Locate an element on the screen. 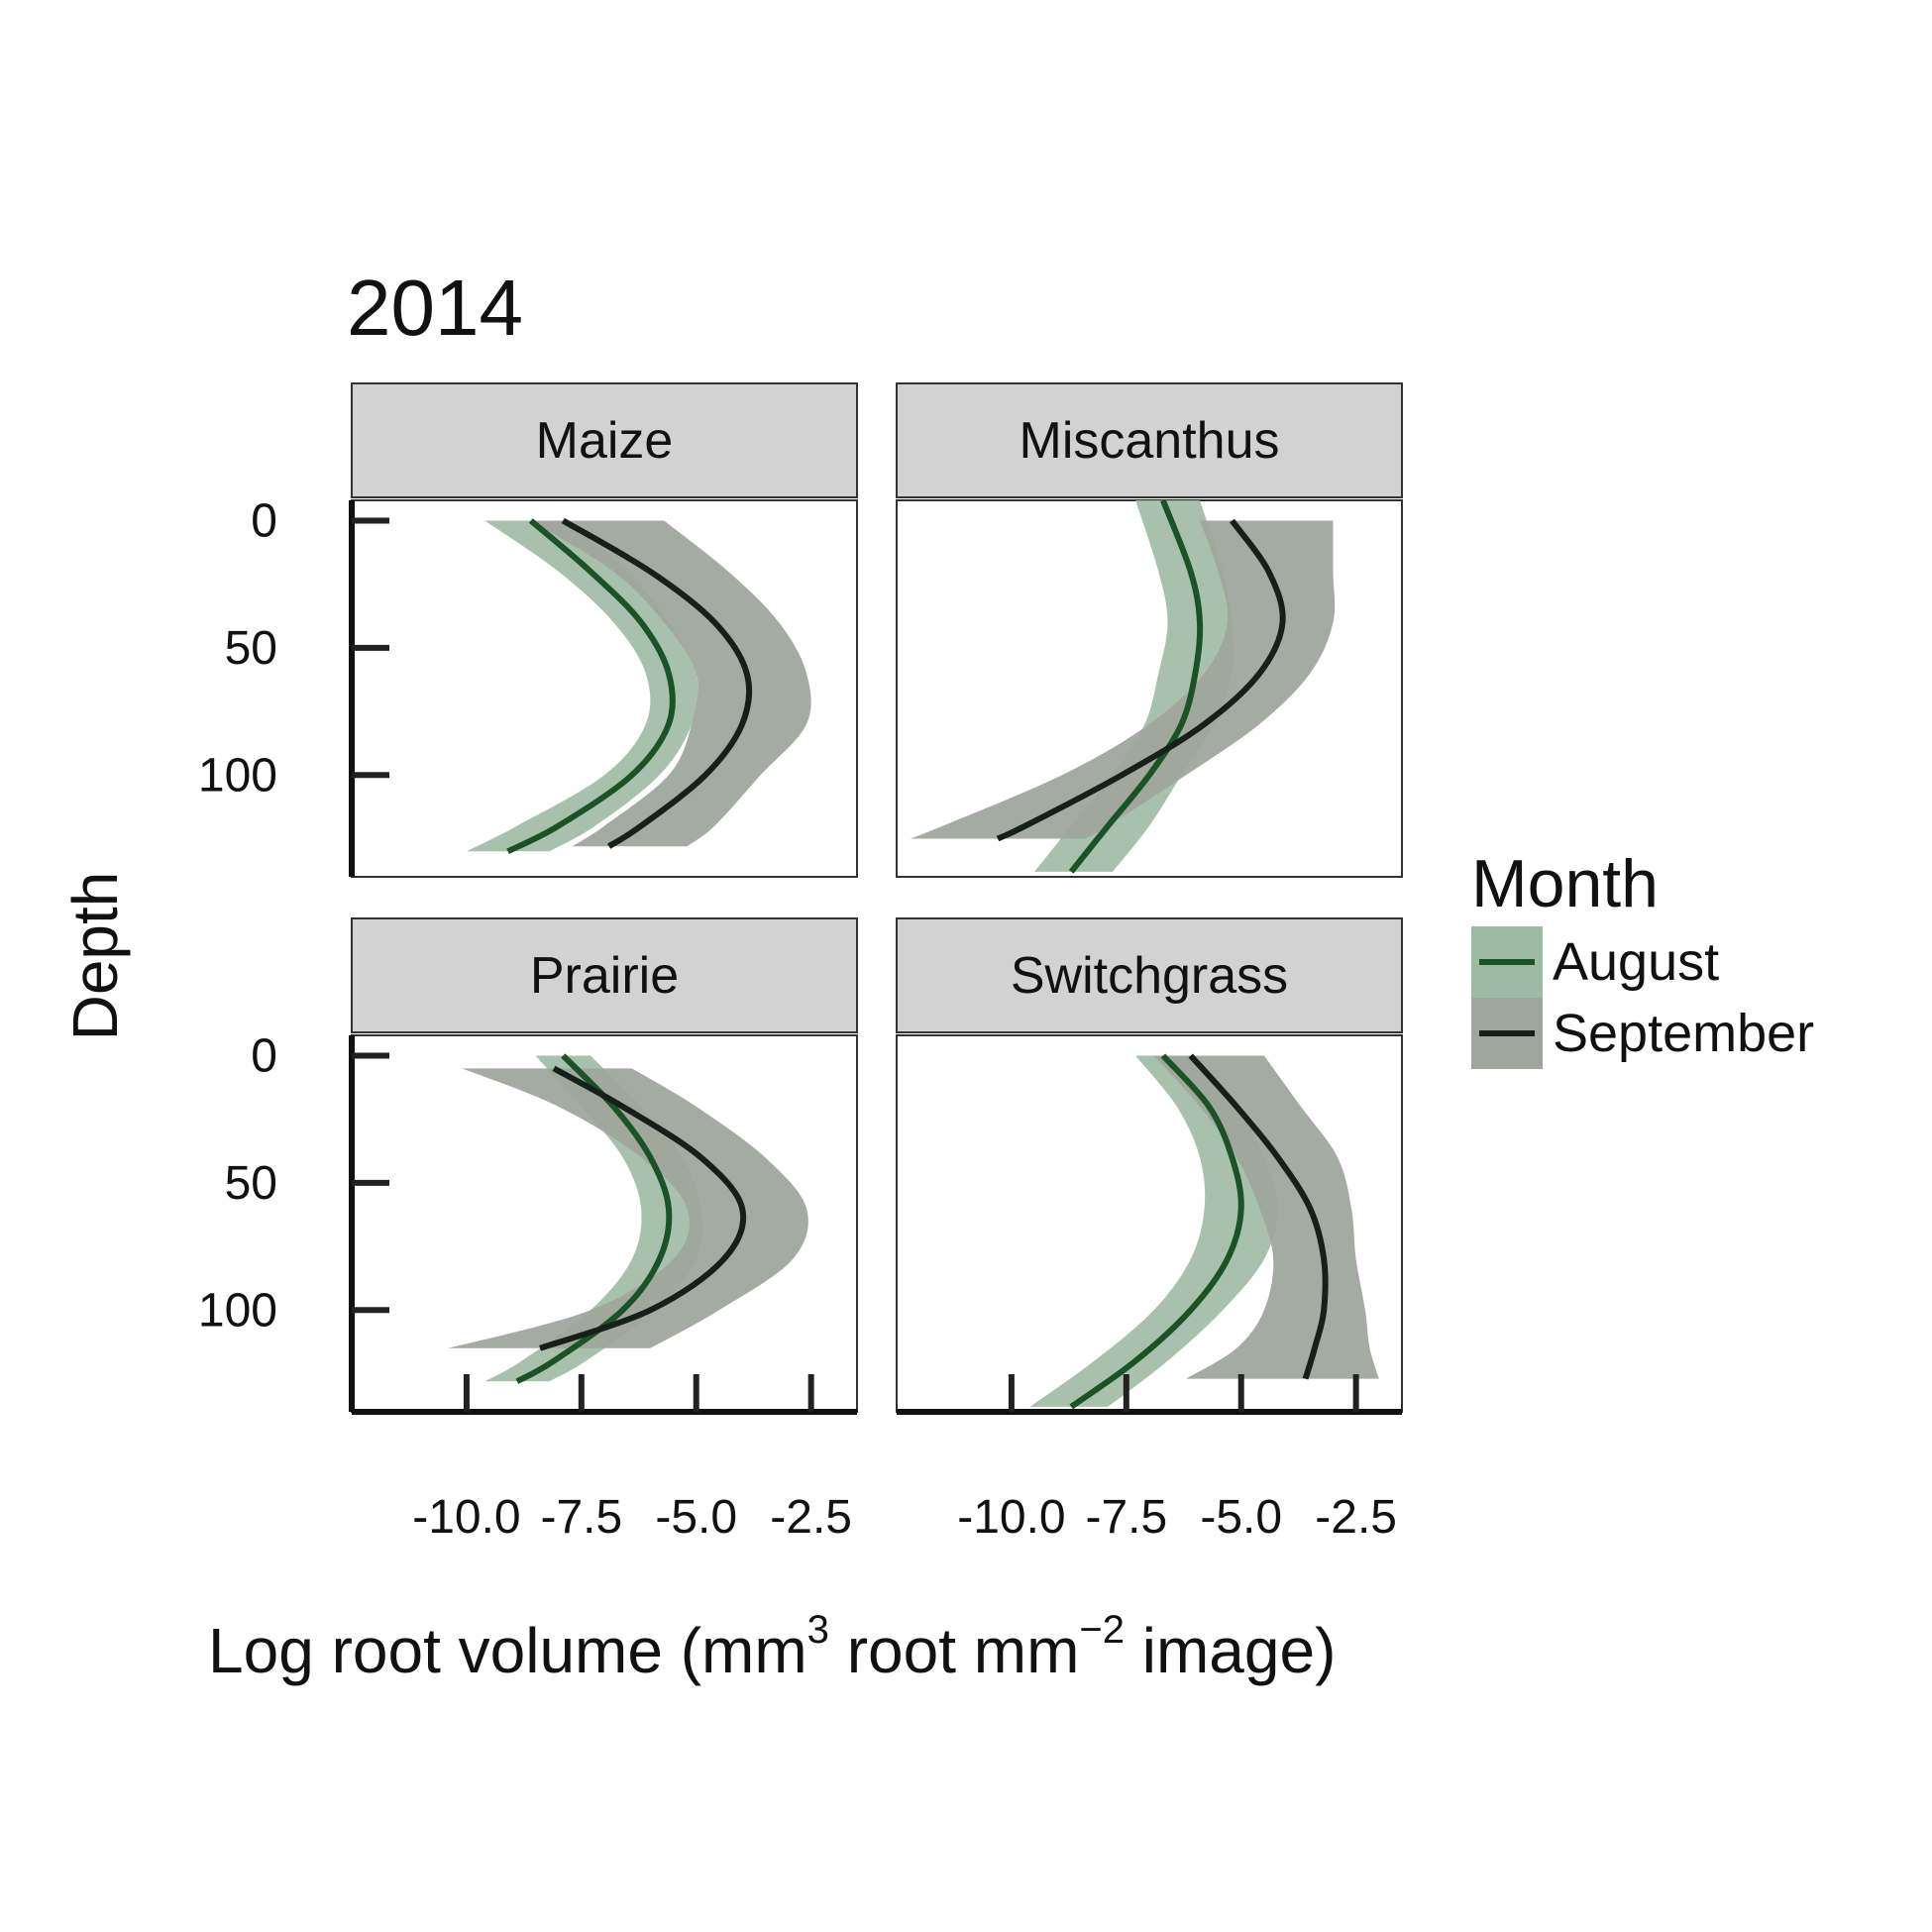 The height and width of the screenshot is (1932, 1932). line-miscanthus-september is located at coordinates (1141, 680).